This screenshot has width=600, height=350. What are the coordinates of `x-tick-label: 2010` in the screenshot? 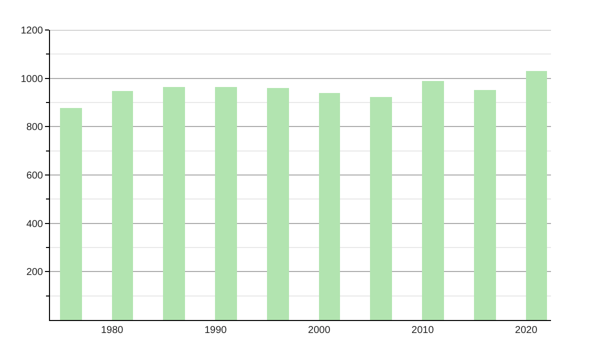 It's located at (423, 330).